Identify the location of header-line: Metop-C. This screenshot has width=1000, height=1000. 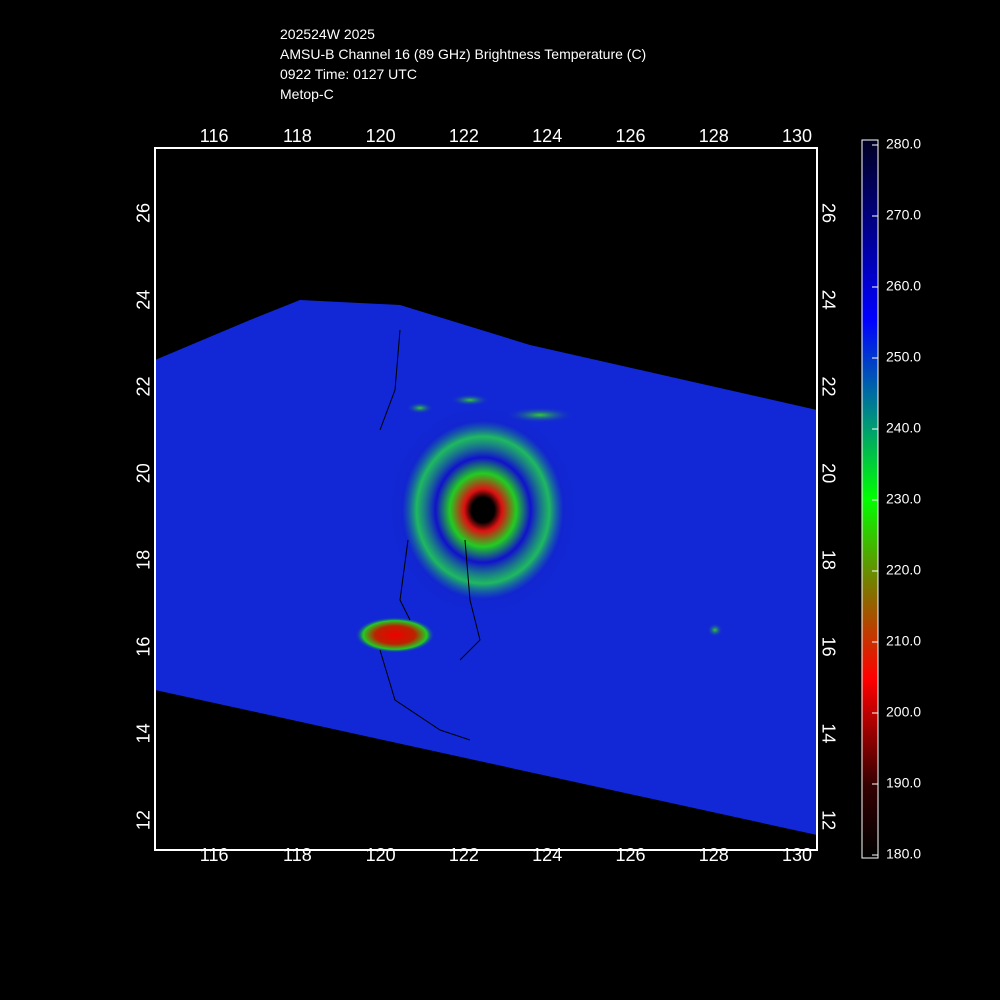
(307, 94).